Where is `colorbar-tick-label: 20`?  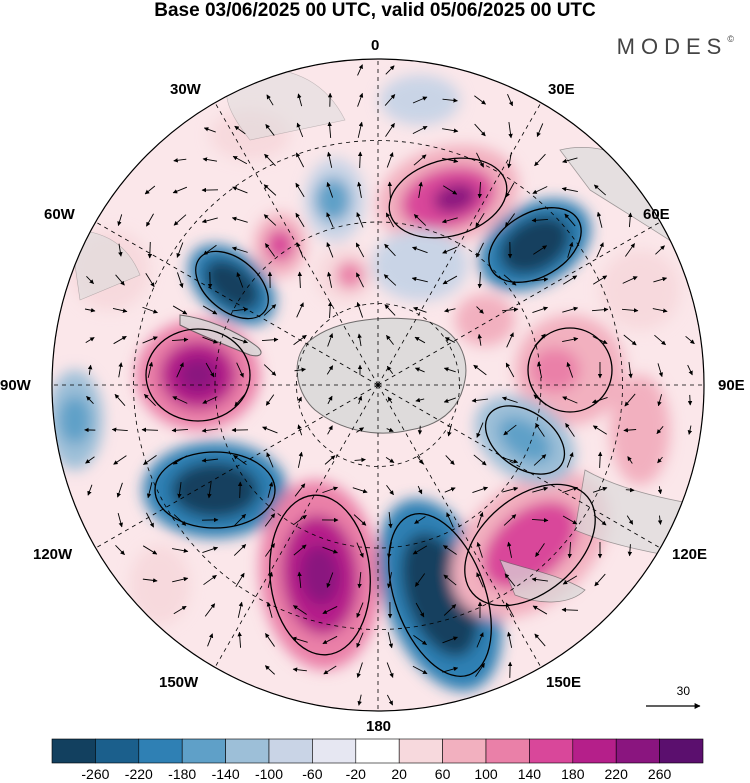
colorbar-tick-label: 20 is located at coordinates (399, 774).